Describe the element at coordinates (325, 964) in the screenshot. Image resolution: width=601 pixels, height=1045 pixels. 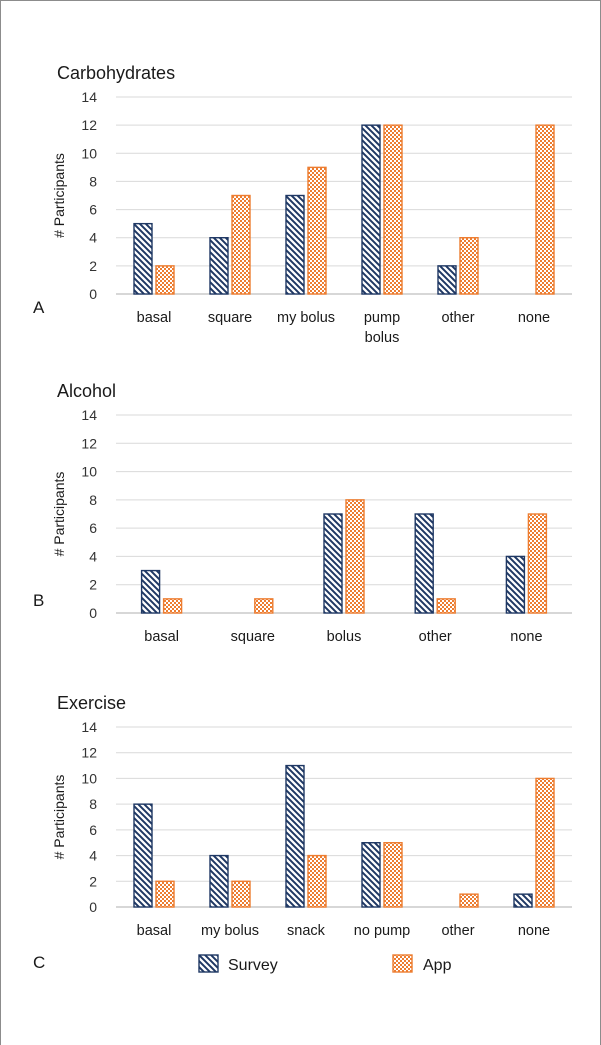
I see `chart-legend: Survey App` at that location.